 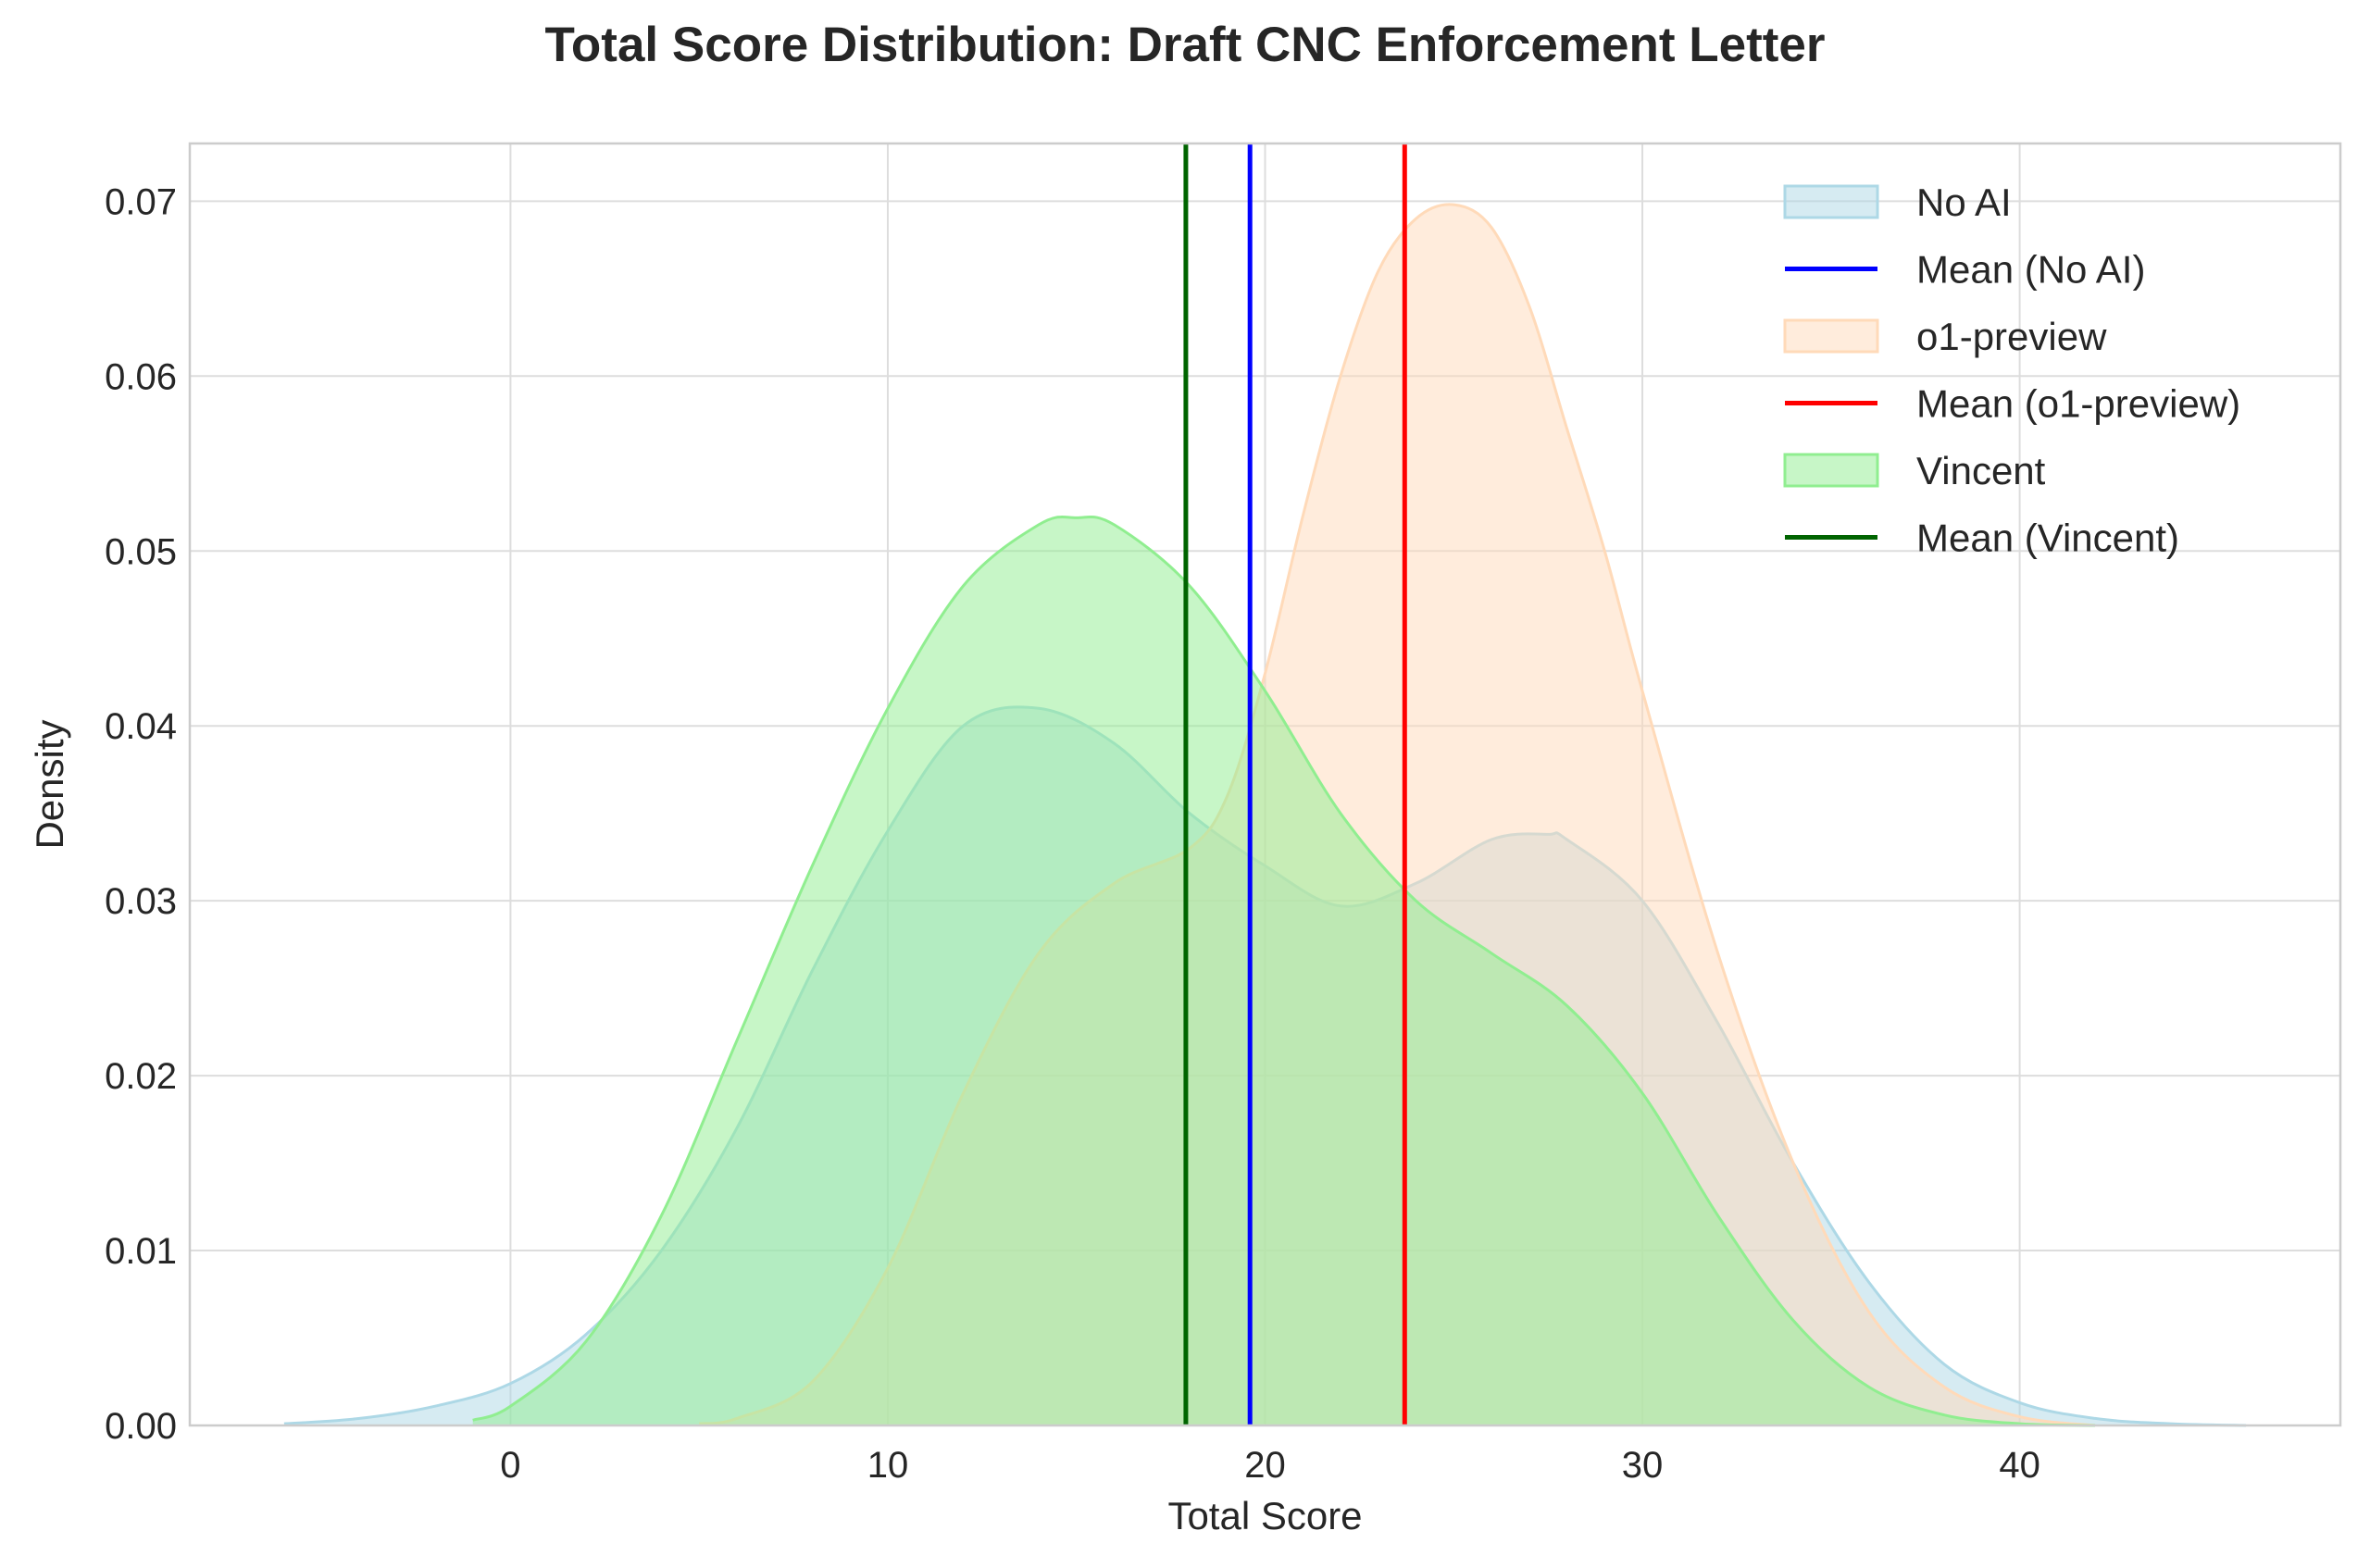 I want to click on legend-label: Vincent, so click(x=1981, y=470).